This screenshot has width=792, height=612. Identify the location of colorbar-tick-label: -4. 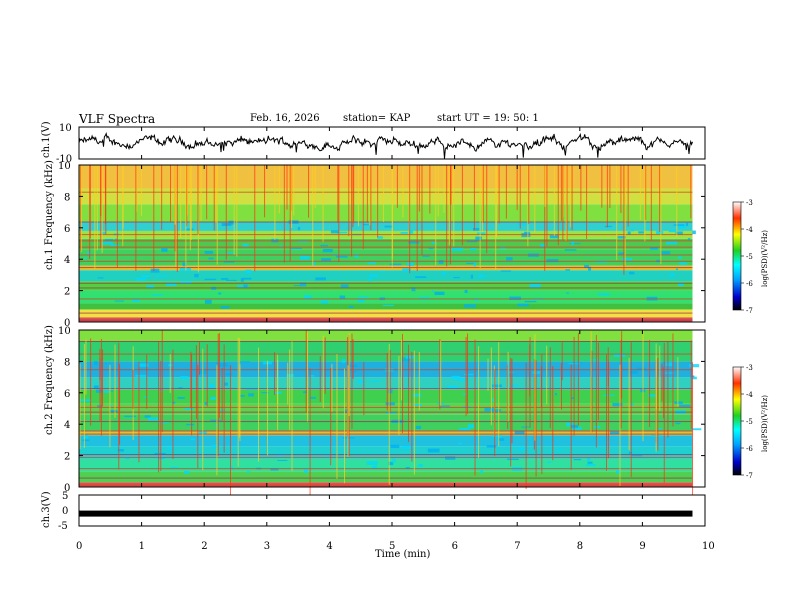
(749, 395).